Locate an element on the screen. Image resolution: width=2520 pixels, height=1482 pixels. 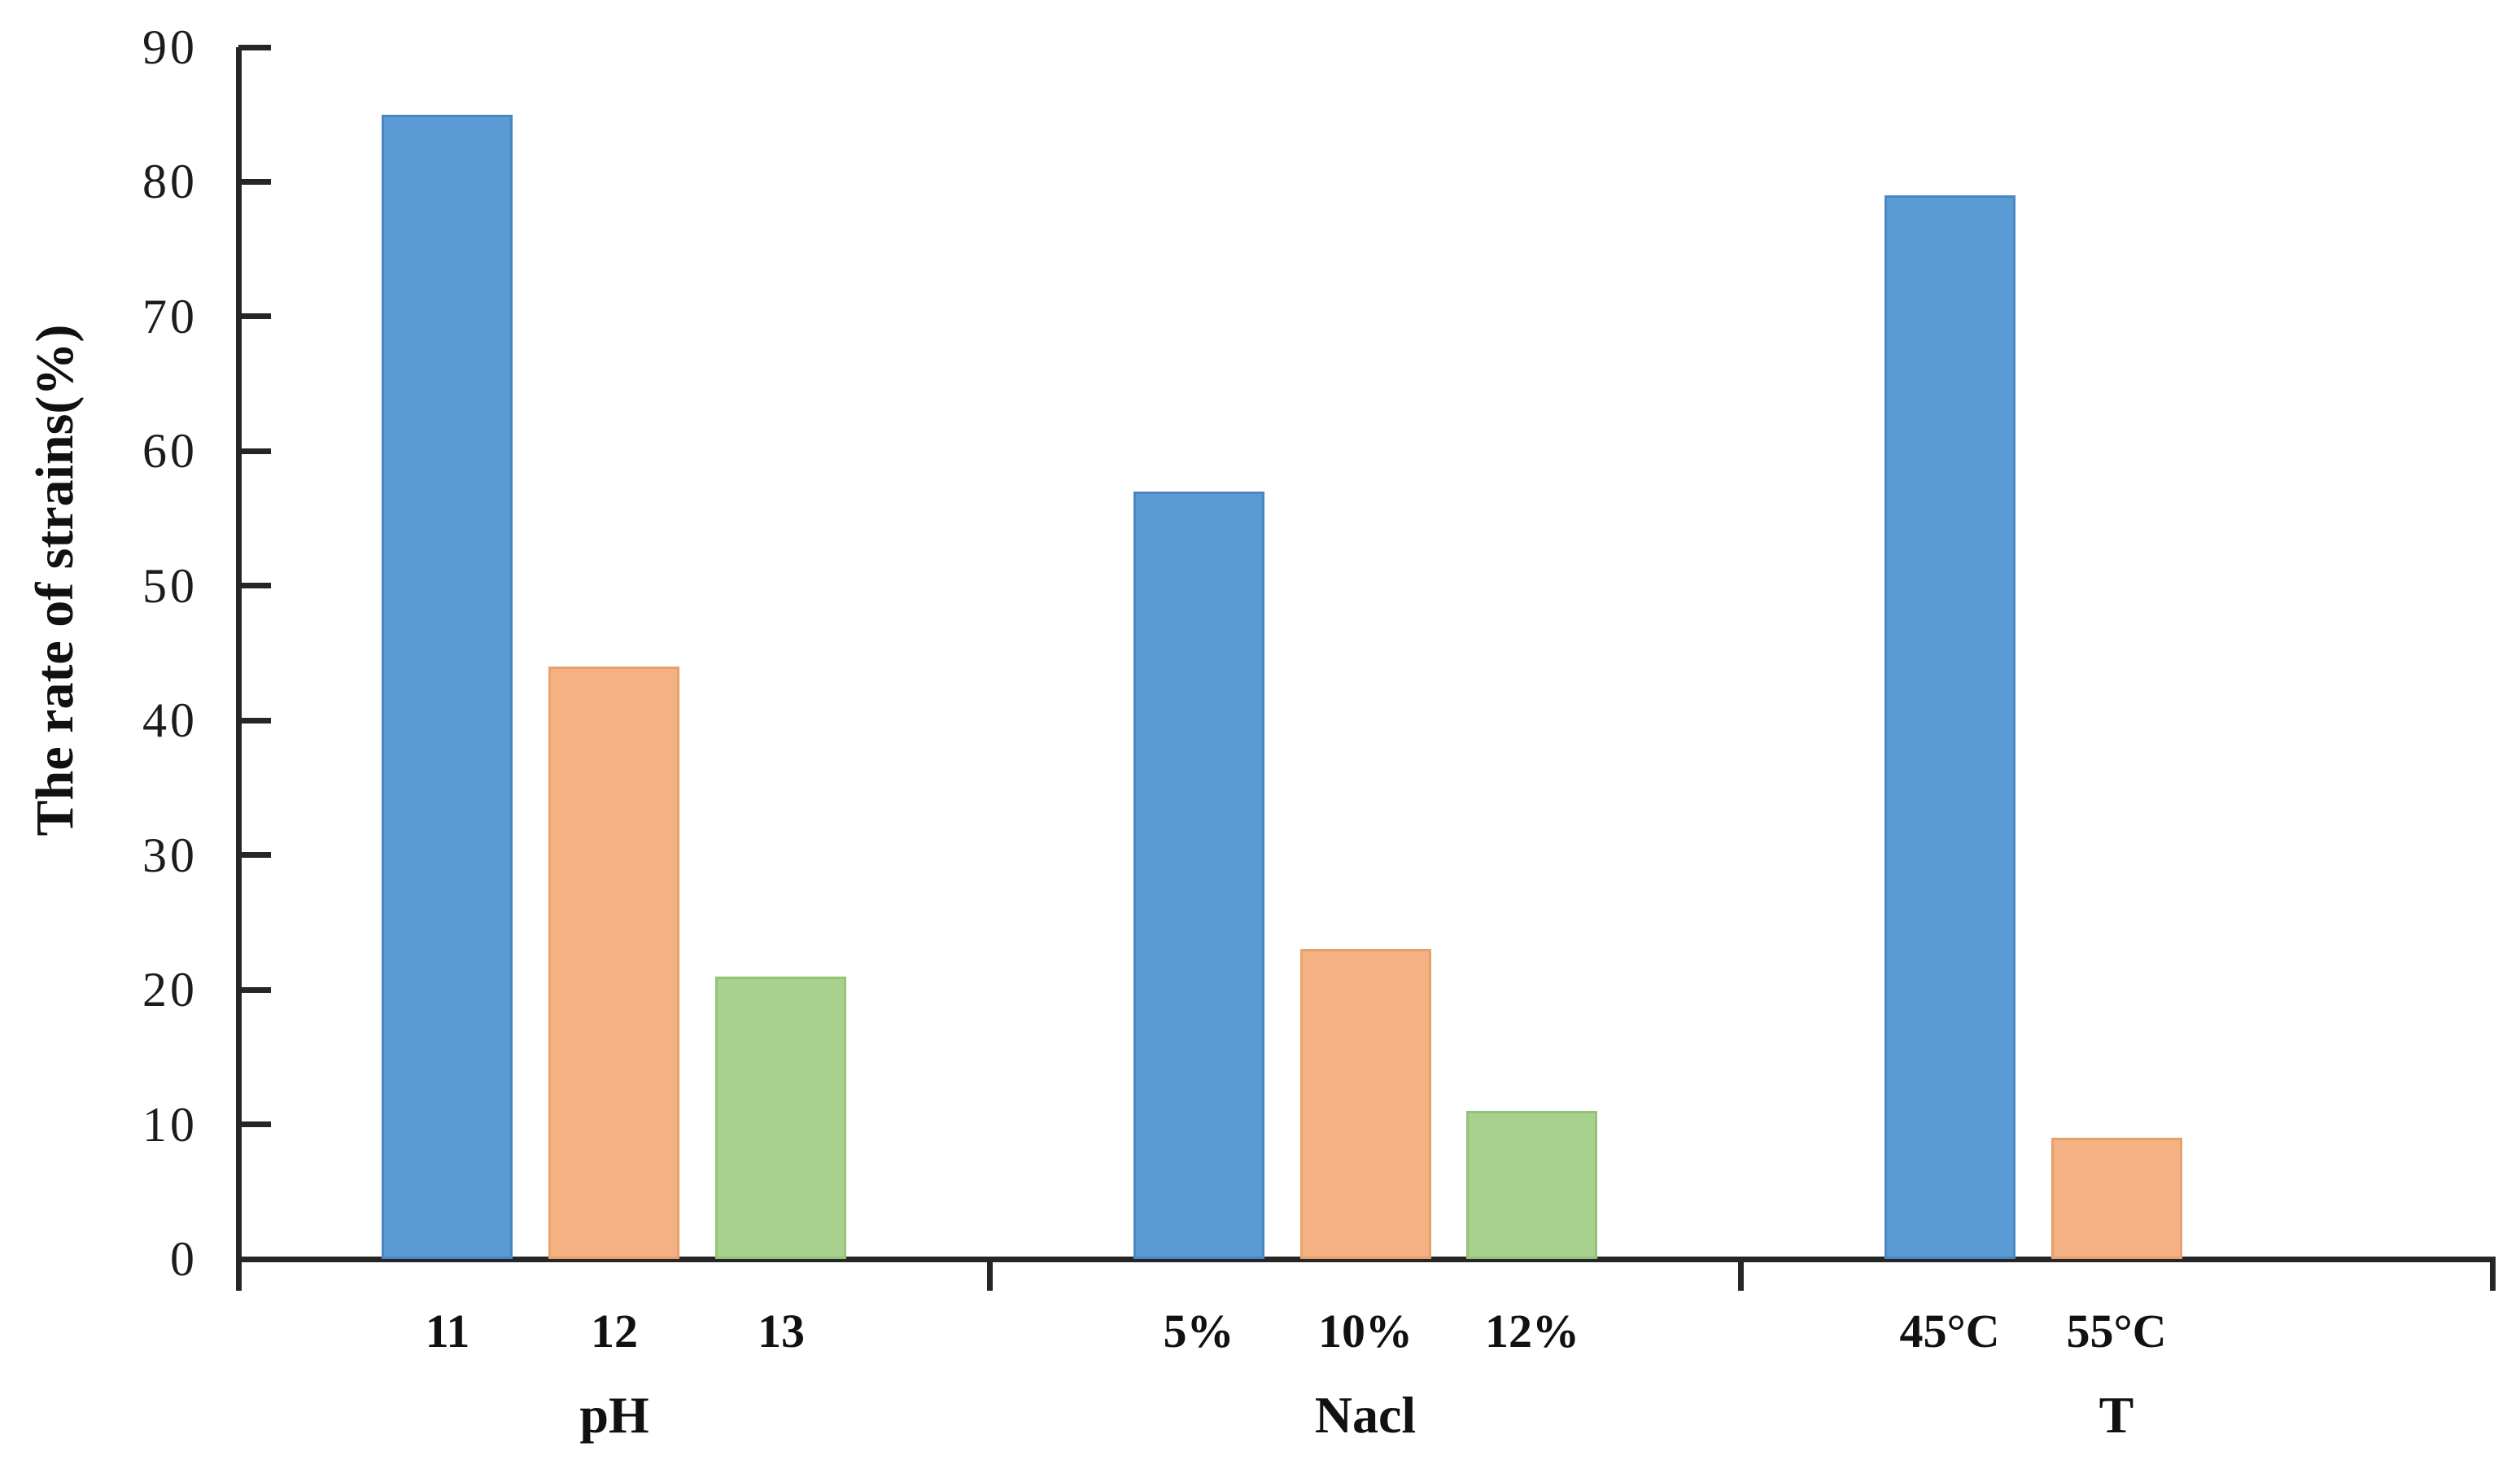
y-tick-label-90: 90 is located at coordinates (170, 47).